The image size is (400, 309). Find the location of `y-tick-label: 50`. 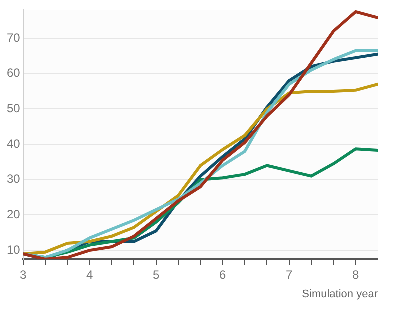

y-tick-label: 50 is located at coordinates (13, 108).